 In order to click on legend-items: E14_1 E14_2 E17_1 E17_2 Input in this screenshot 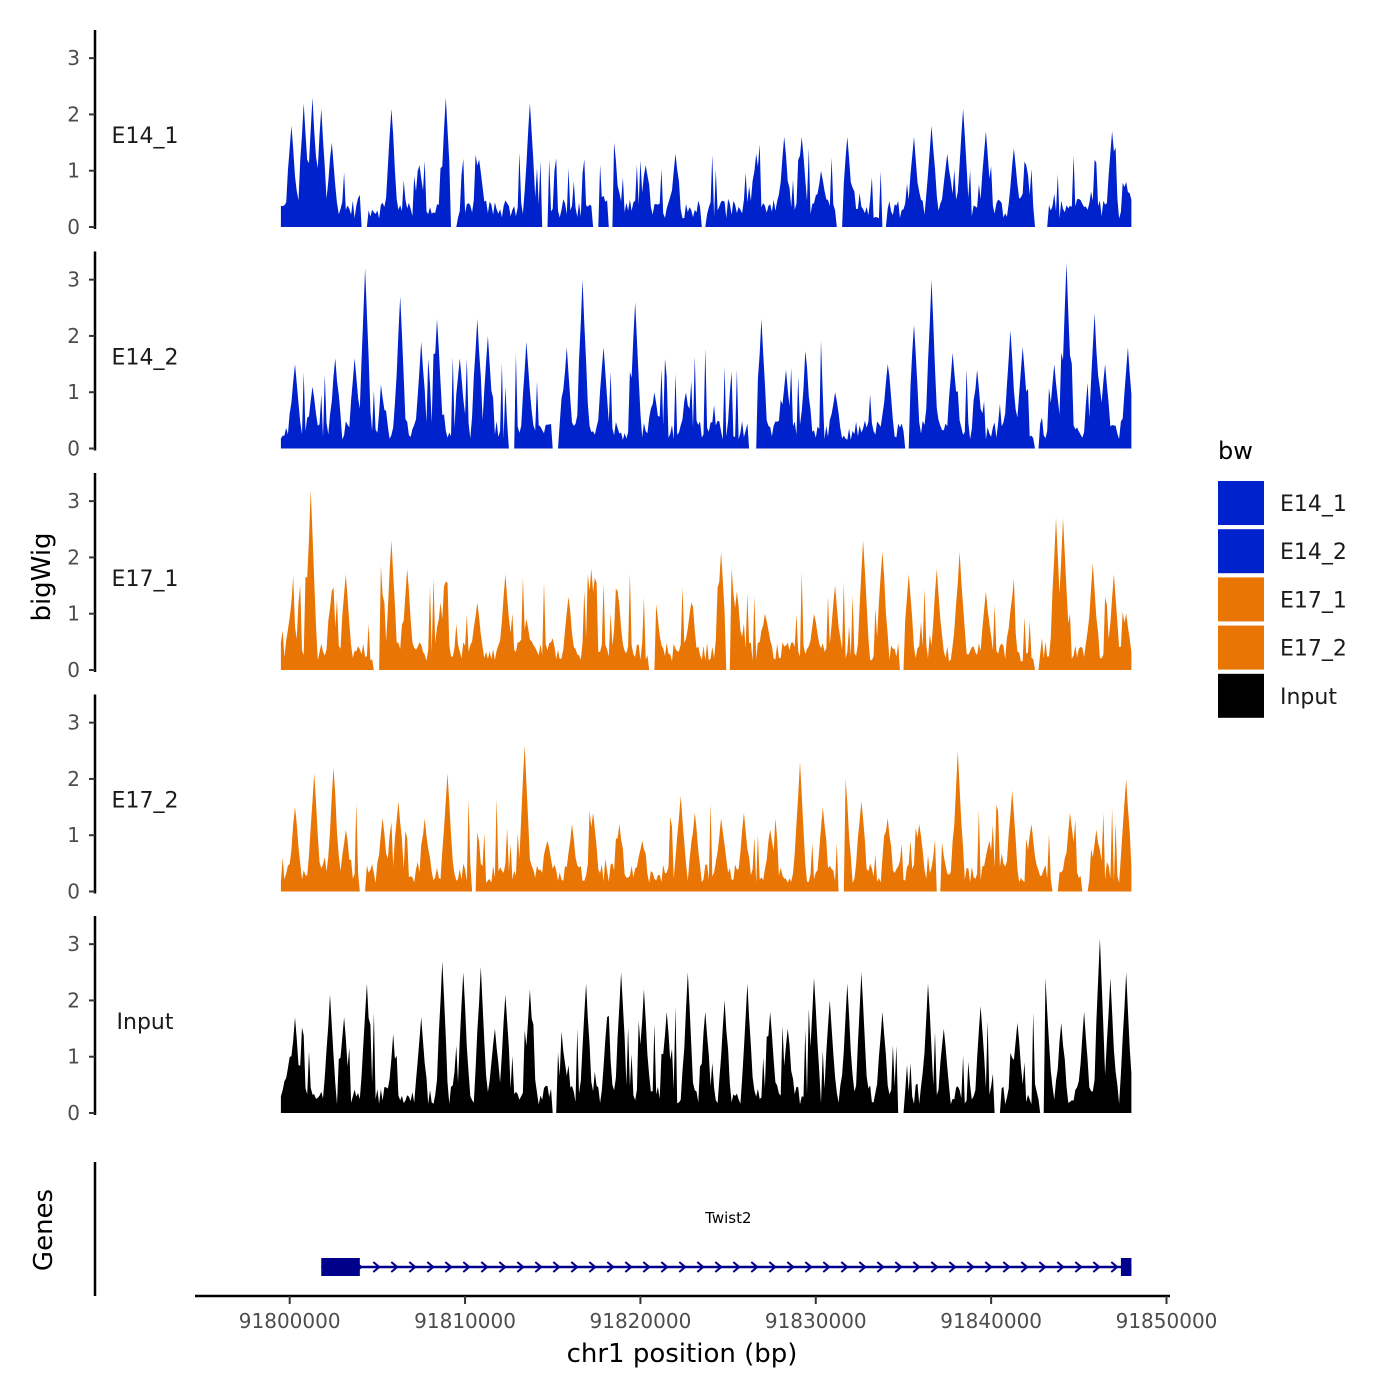, I will do `click(1282, 599)`.